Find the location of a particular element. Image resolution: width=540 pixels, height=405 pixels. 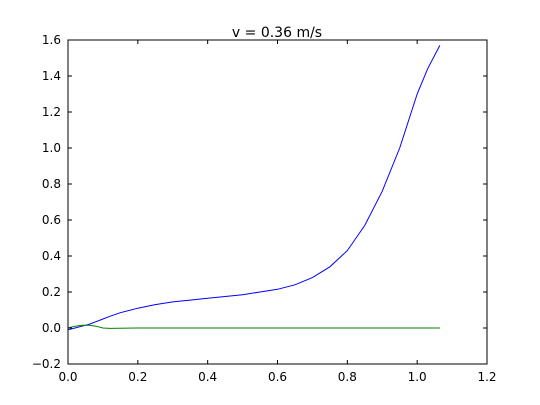

chart-title: v = 0.36 m/s is located at coordinates (277, 33).